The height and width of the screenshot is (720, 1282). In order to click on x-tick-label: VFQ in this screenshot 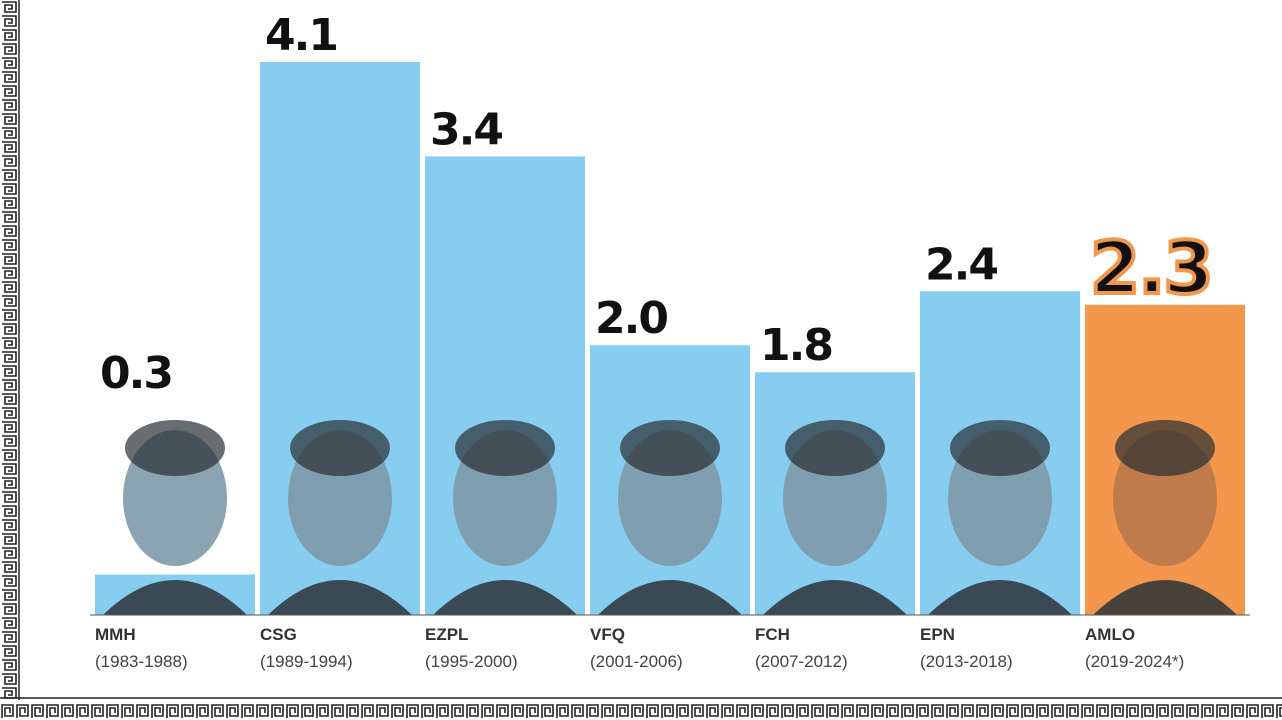, I will do `click(607, 634)`.